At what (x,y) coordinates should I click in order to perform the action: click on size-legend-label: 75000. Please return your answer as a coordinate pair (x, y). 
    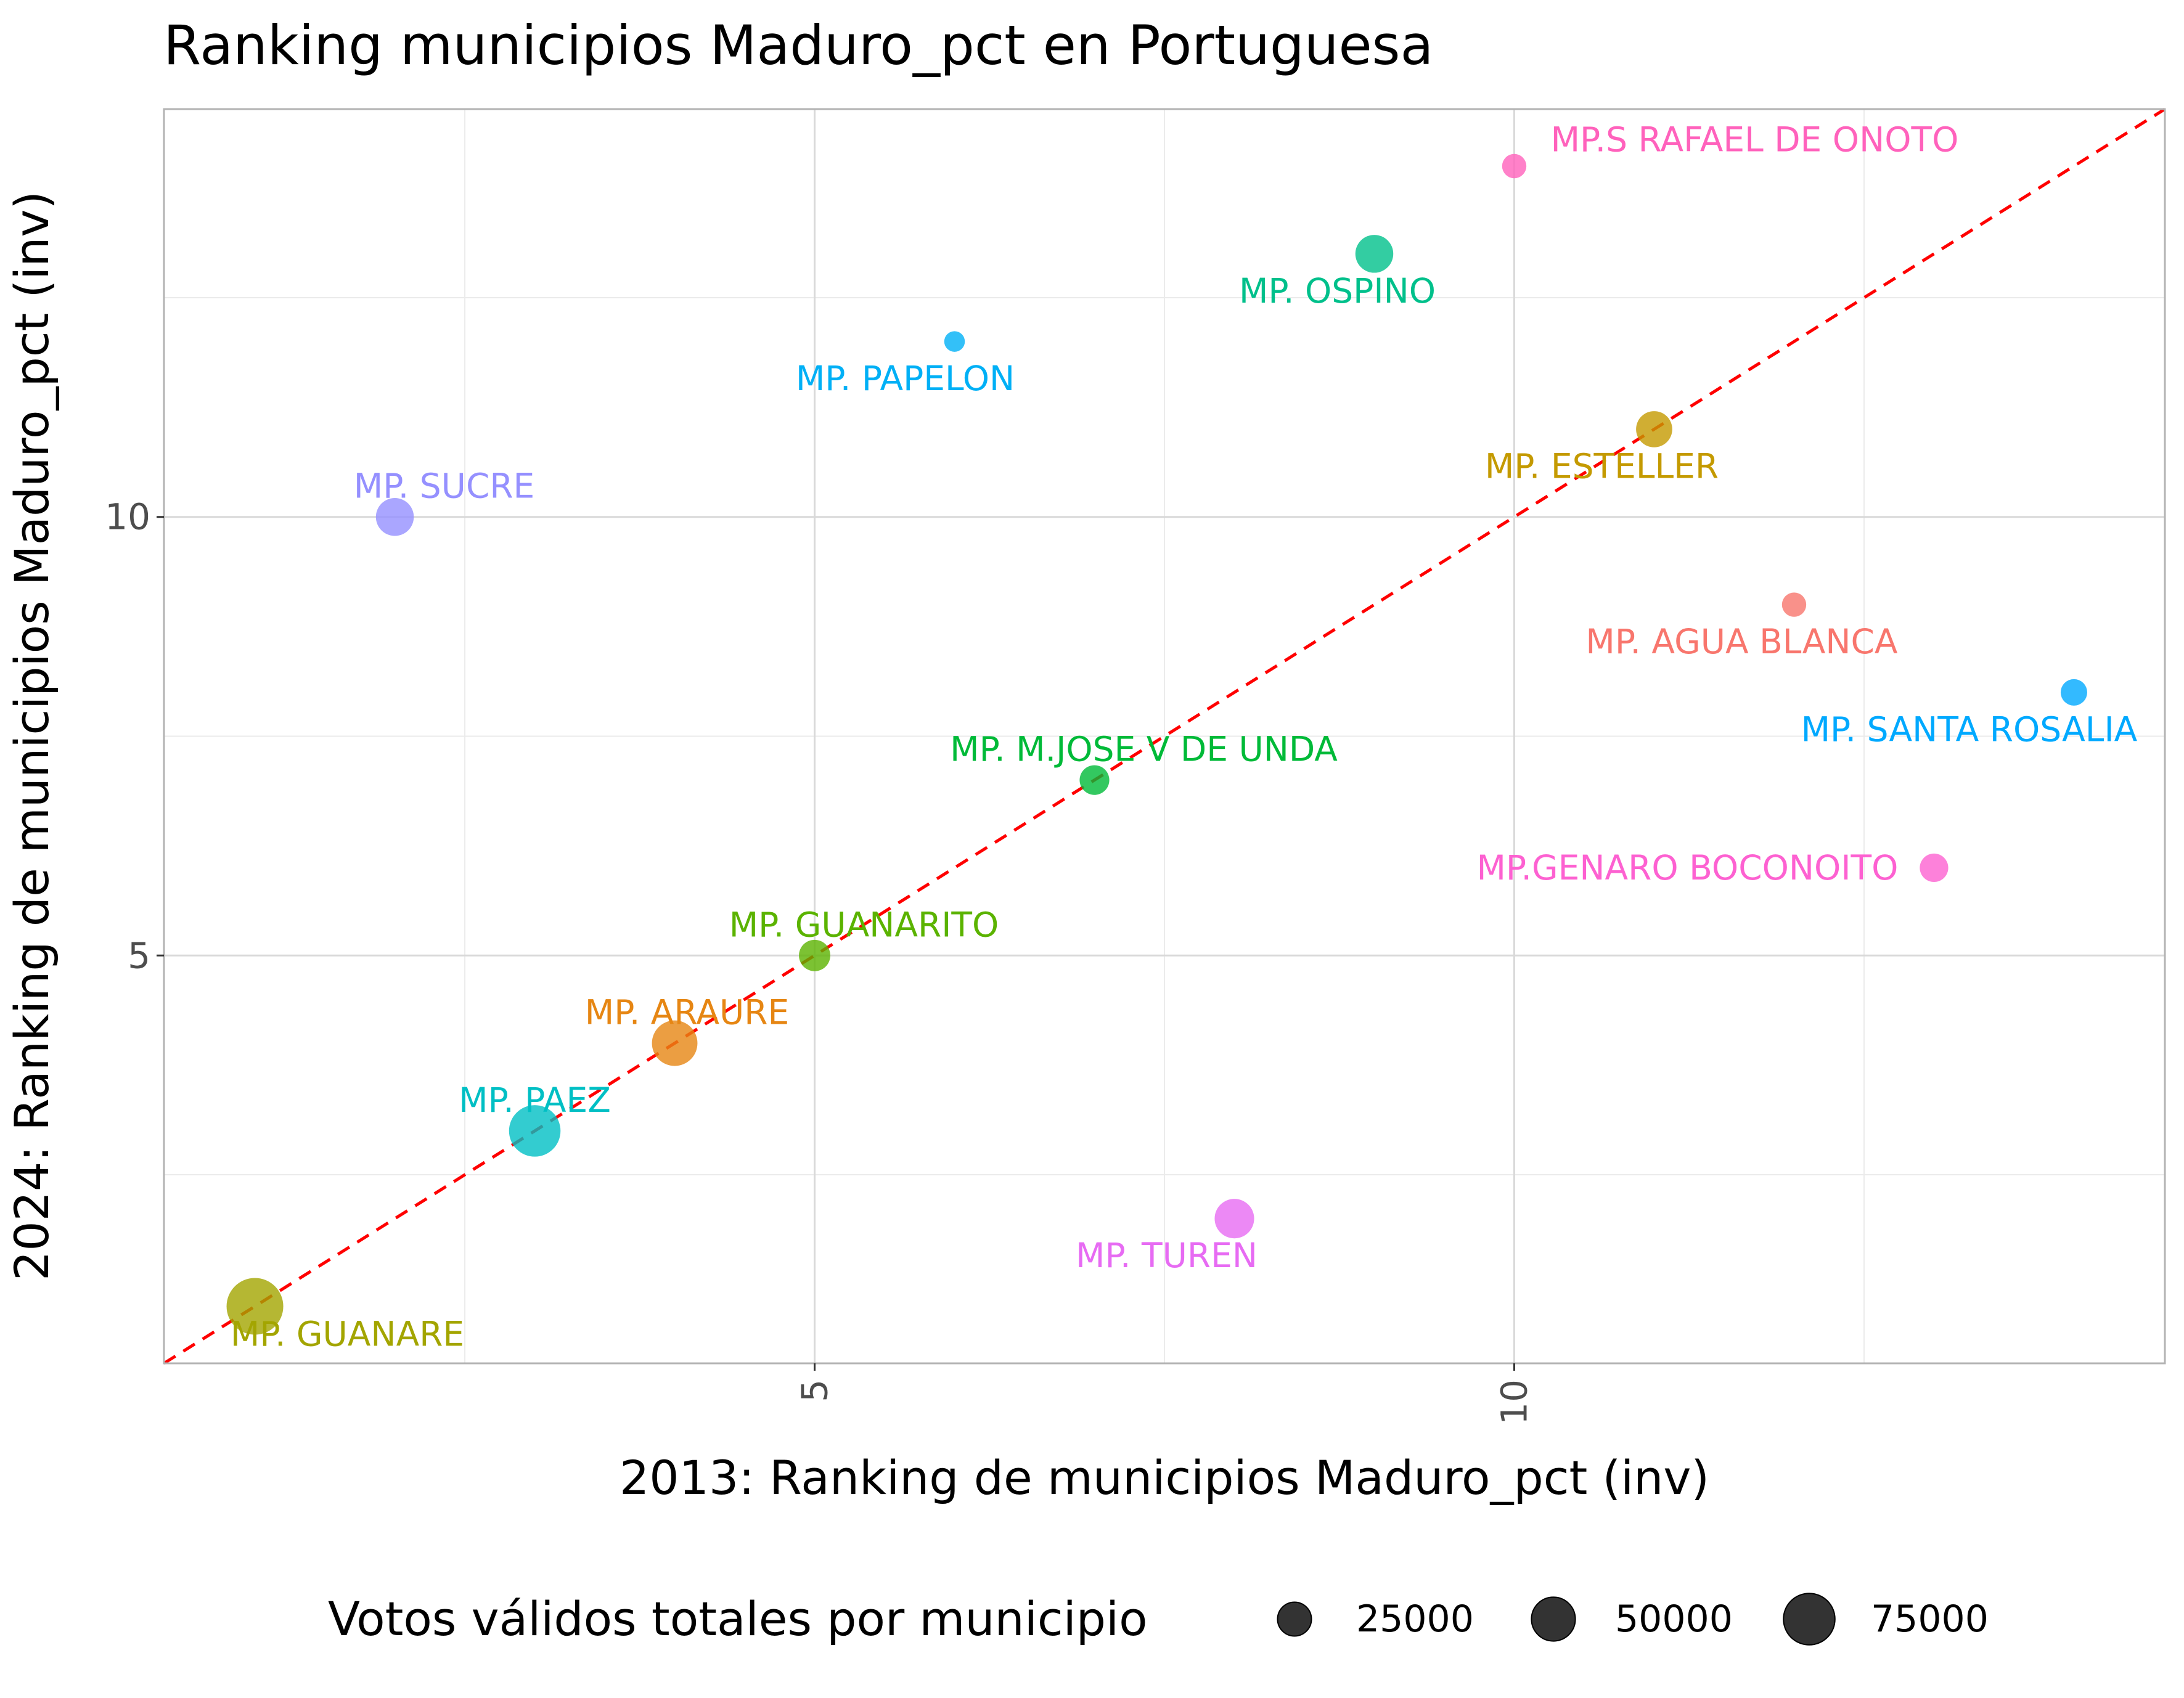
    Looking at the image, I should click on (1930, 1619).